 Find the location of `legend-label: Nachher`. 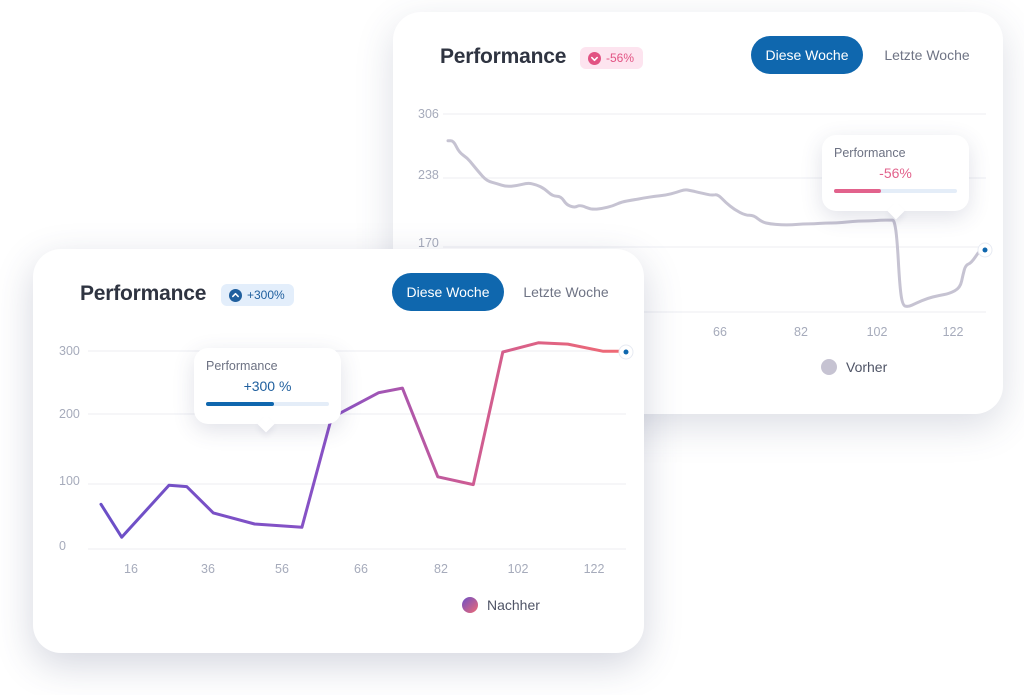

legend-label: Nachher is located at coordinates (513, 605).